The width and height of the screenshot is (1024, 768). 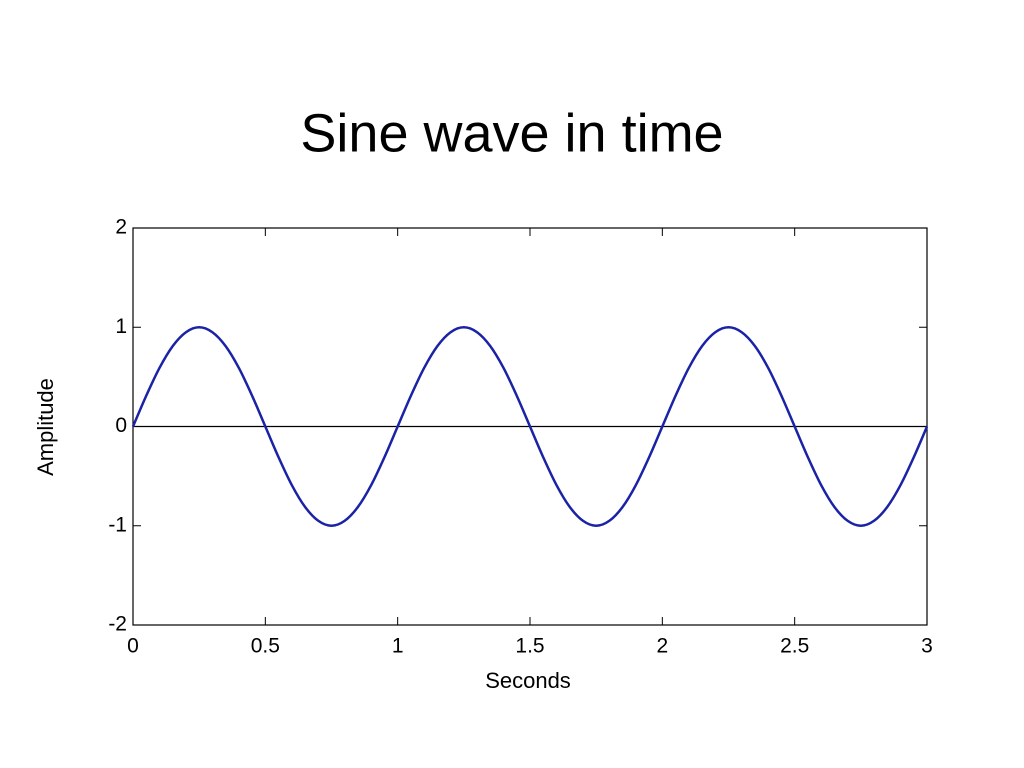 I want to click on x-tick-label: 2.5, so click(x=794, y=646).